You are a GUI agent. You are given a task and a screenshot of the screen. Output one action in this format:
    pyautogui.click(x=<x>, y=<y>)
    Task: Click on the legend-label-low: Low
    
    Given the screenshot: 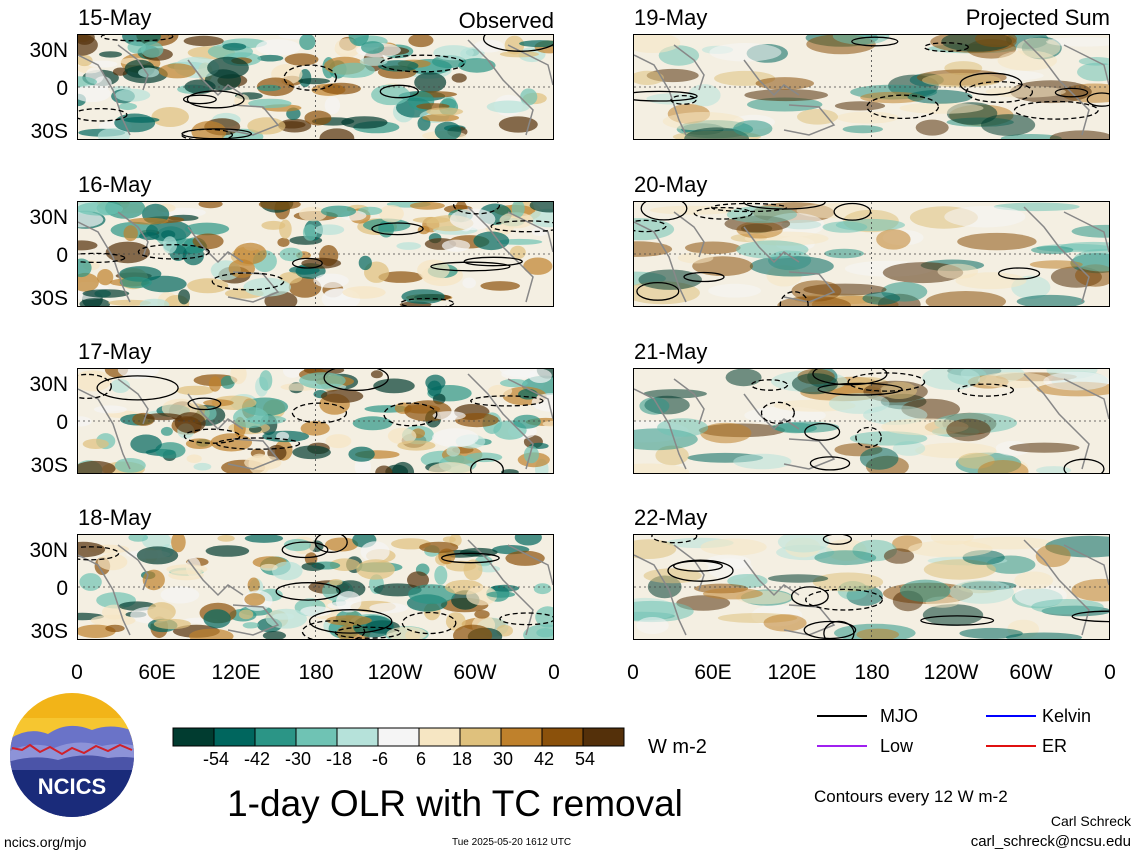 What is the action you would take?
    pyautogui.click(x=897, y=746)
    